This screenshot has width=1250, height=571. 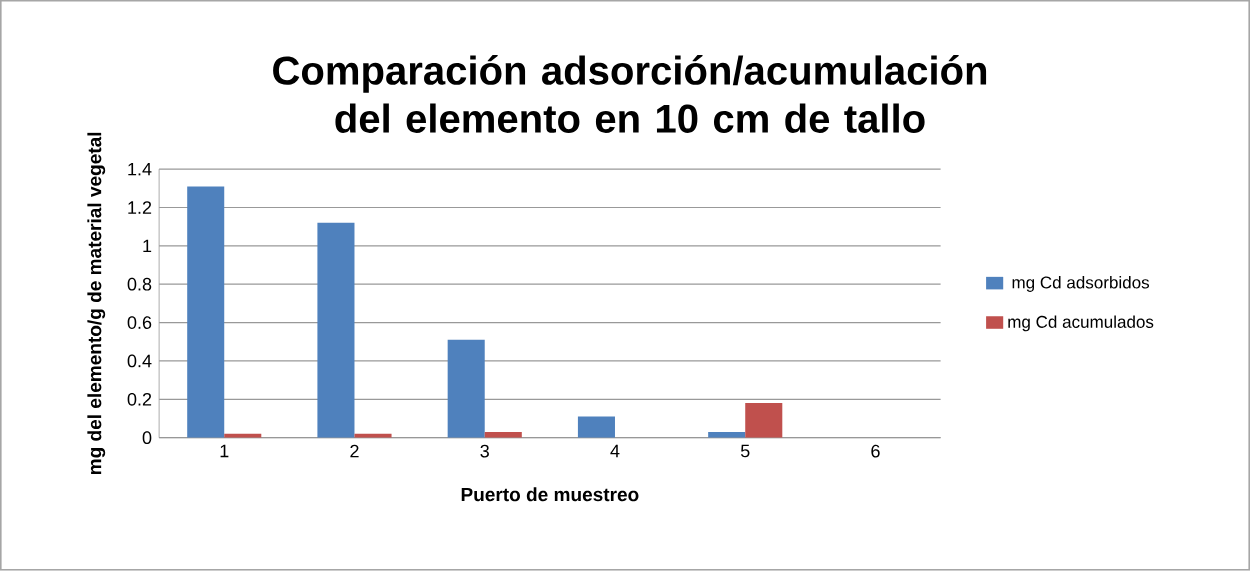 What do you see at coordinates (354, 451) in the screenshot?
I see `x-tick-label: 2` at bounding box center [354, 451].